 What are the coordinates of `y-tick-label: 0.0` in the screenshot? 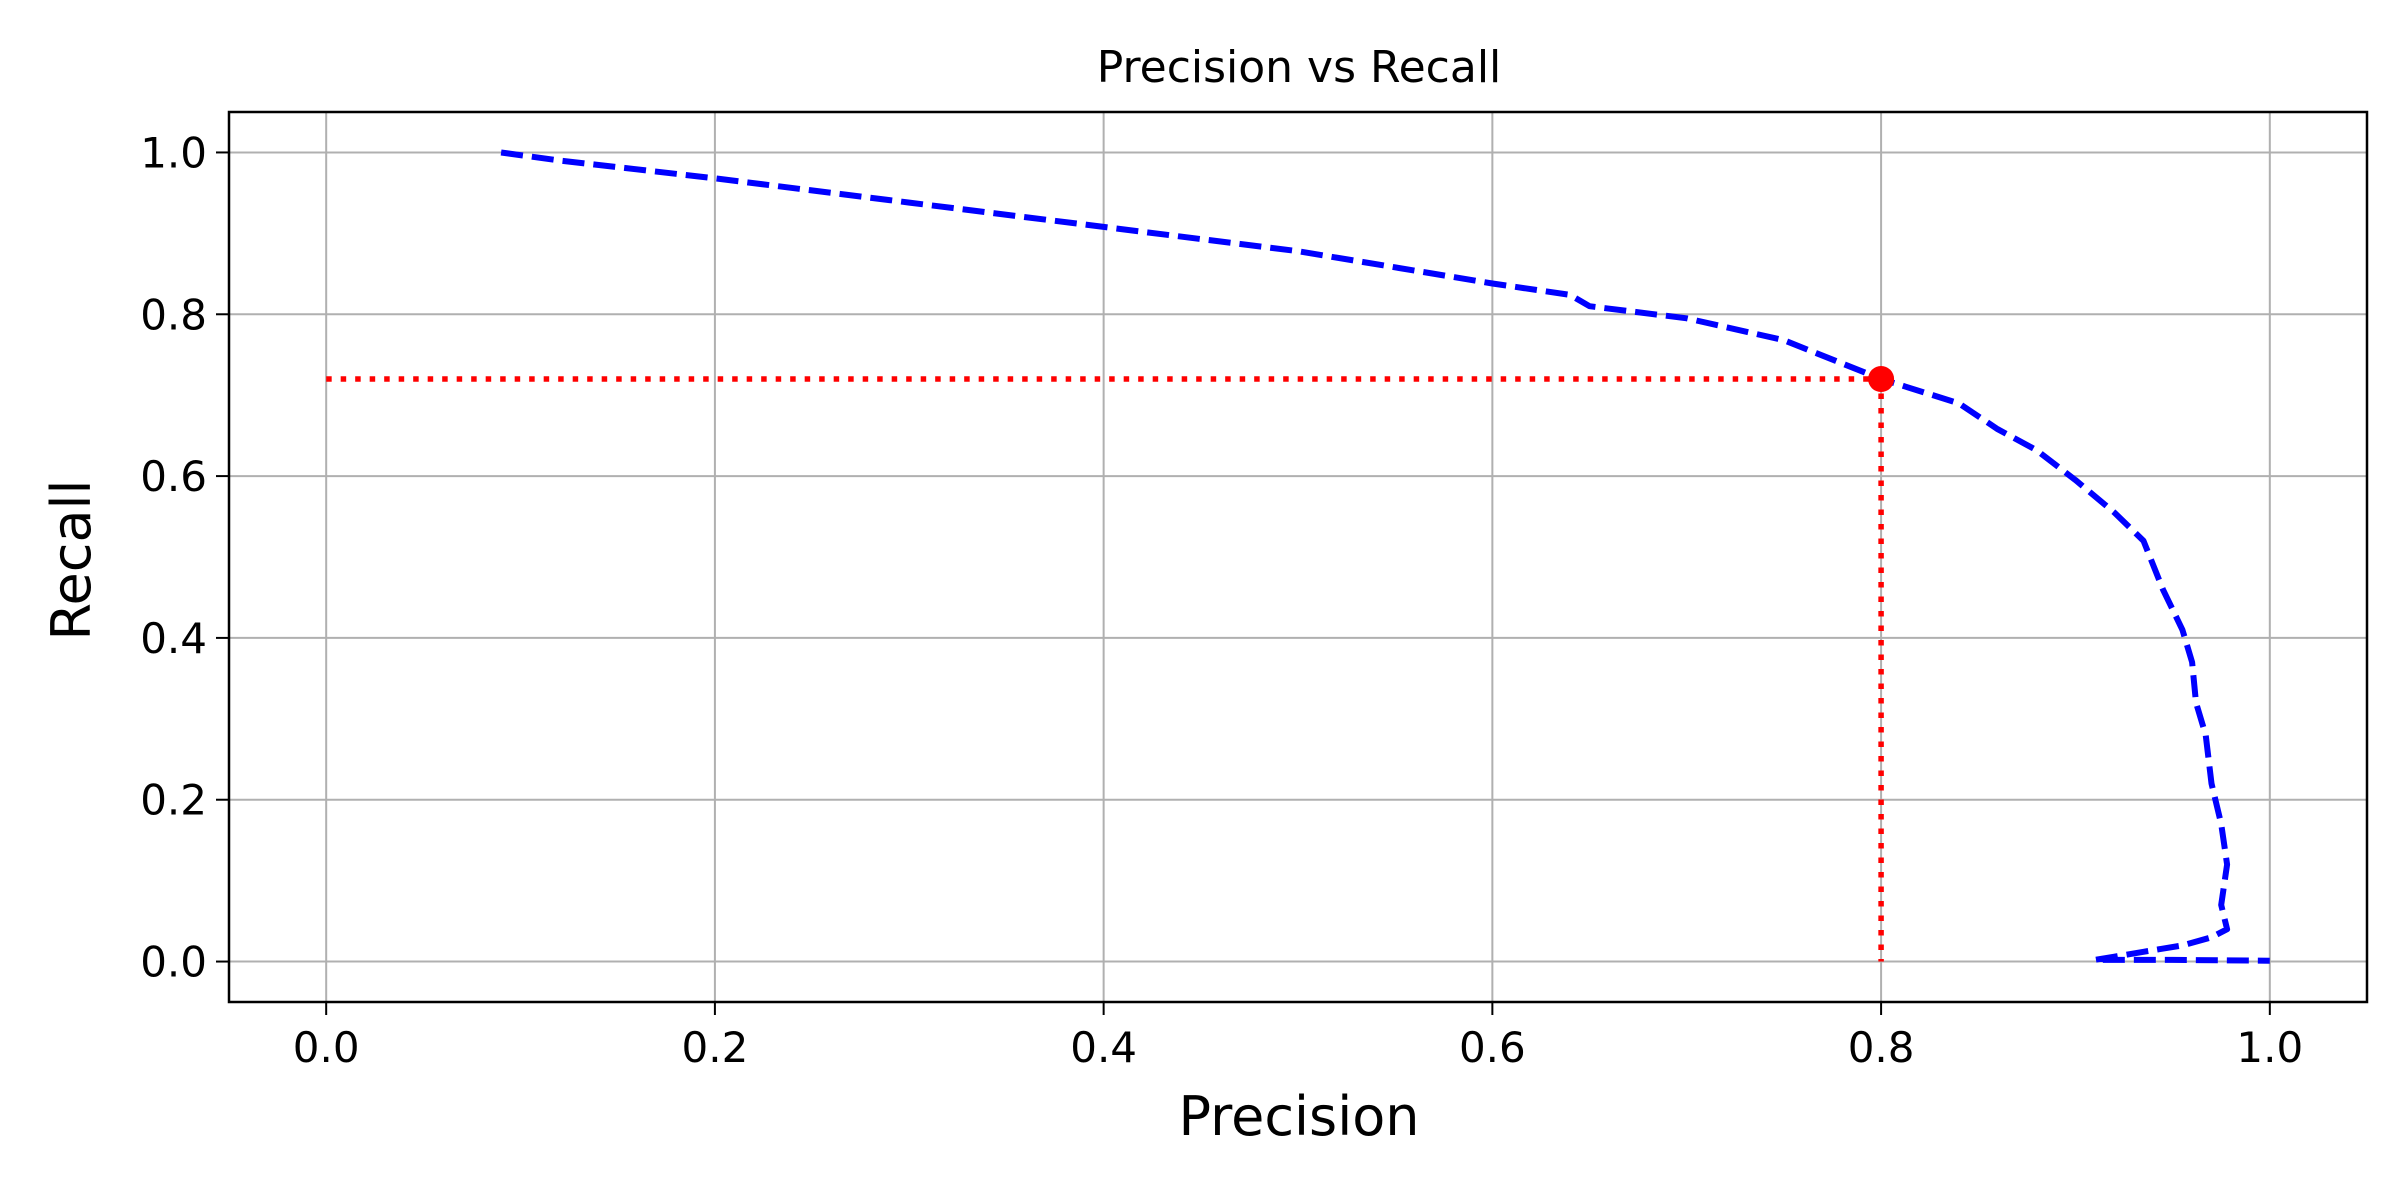 It's located at (173, 962).